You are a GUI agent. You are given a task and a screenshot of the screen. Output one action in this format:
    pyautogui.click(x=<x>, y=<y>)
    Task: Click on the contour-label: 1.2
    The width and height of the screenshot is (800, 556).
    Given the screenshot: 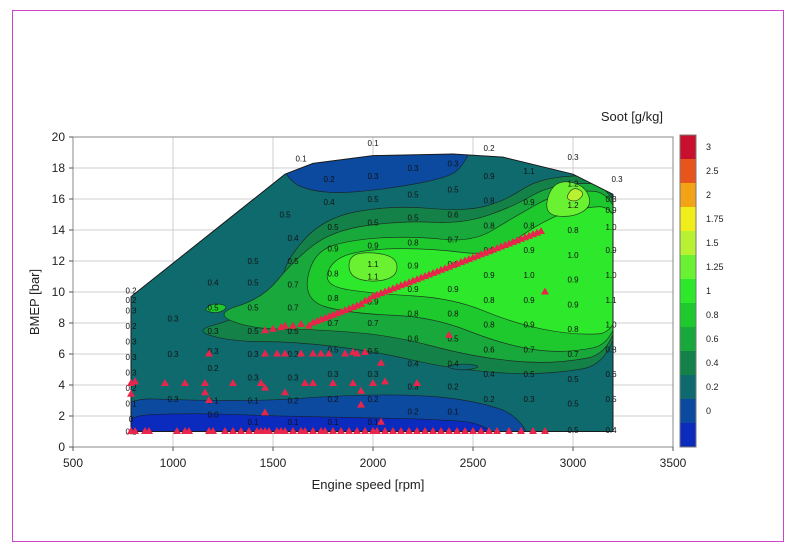 What is the action you would take?
    pyautogui.click(x=573, y=205)
    